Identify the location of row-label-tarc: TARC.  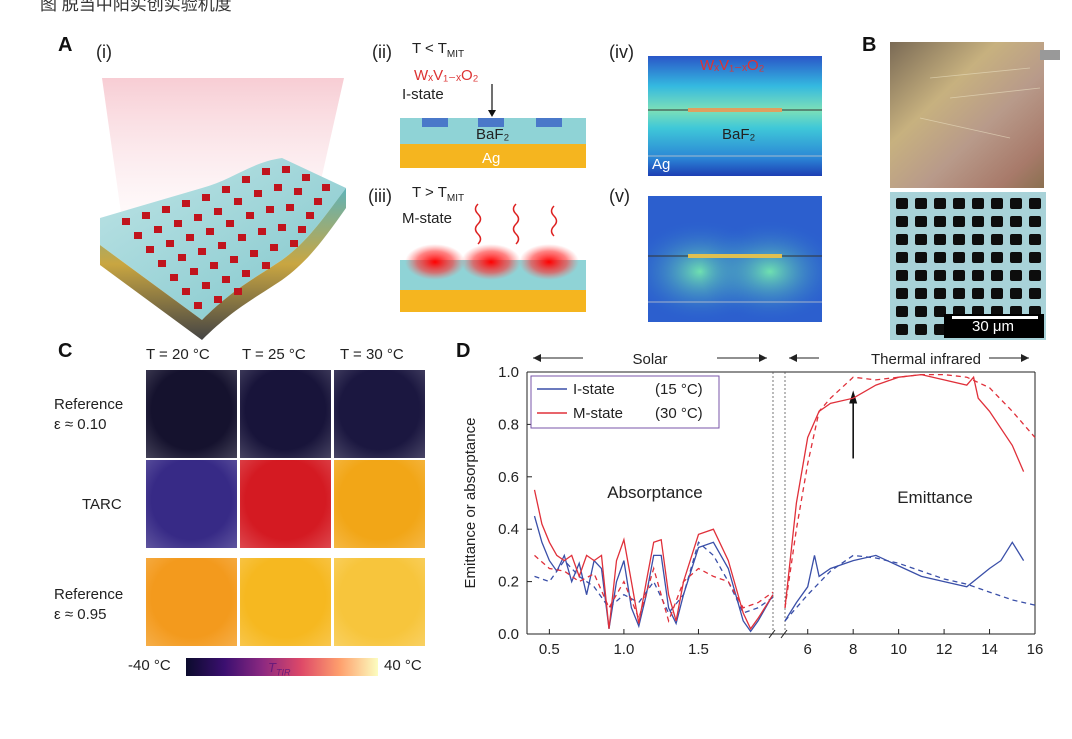
(102, 504).